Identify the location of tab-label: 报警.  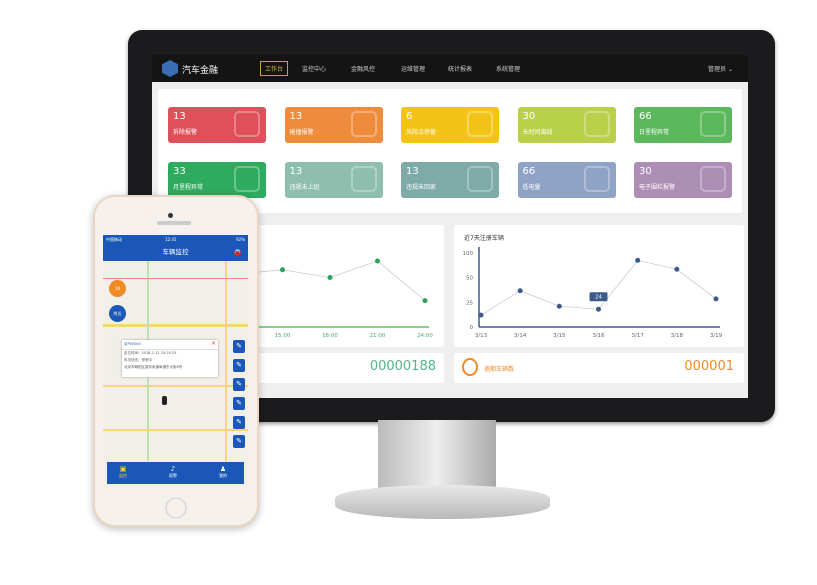
(173, 475).